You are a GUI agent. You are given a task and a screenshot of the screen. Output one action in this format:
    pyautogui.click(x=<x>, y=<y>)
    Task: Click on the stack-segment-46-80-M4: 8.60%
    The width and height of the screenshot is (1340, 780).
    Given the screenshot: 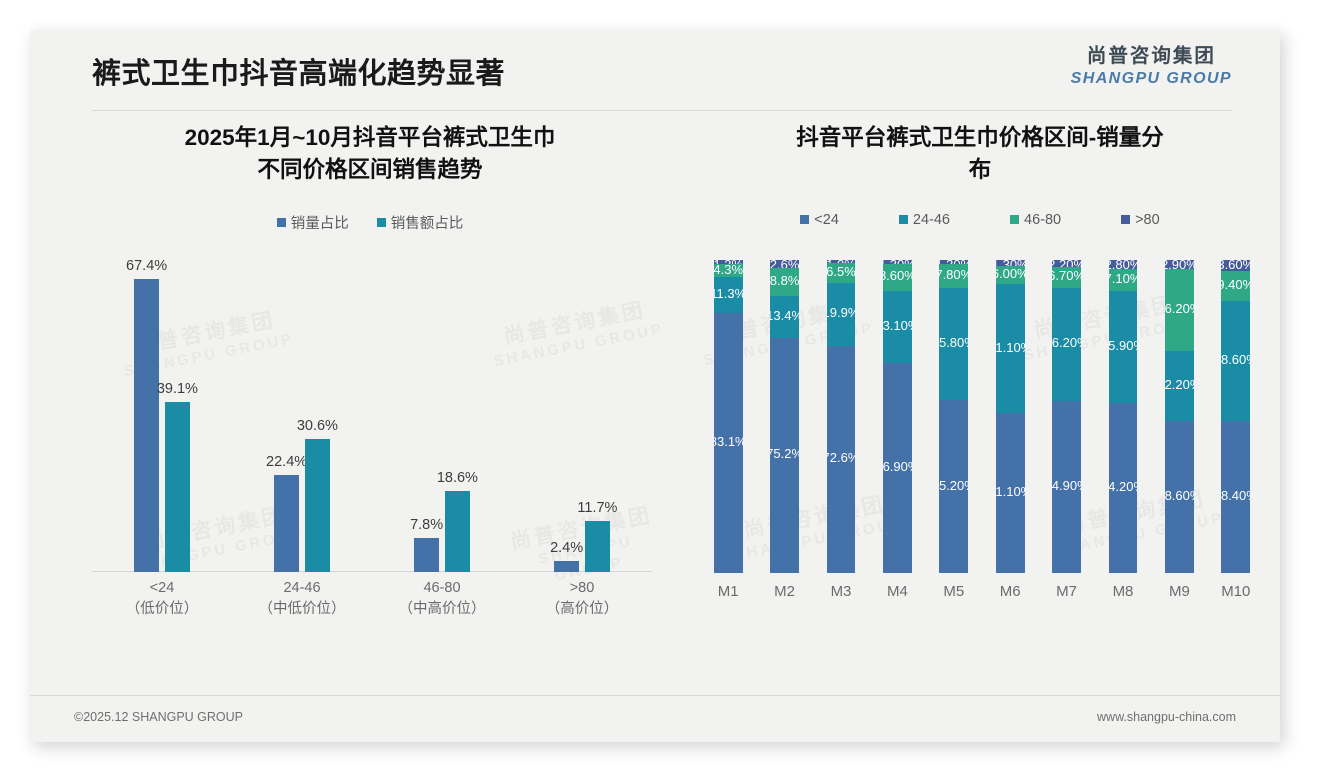 What is the action you would take?
    pyautogui.click(x=897, y=277)
    